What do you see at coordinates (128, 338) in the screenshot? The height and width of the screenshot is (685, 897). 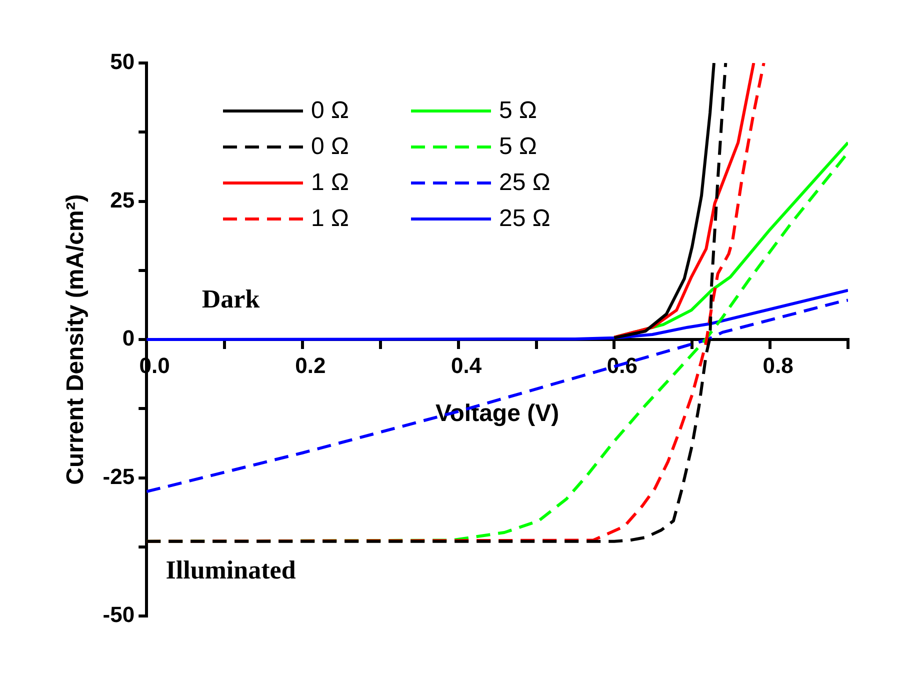 I see `y-tick-label: 0` at bounding box center [128, 338].